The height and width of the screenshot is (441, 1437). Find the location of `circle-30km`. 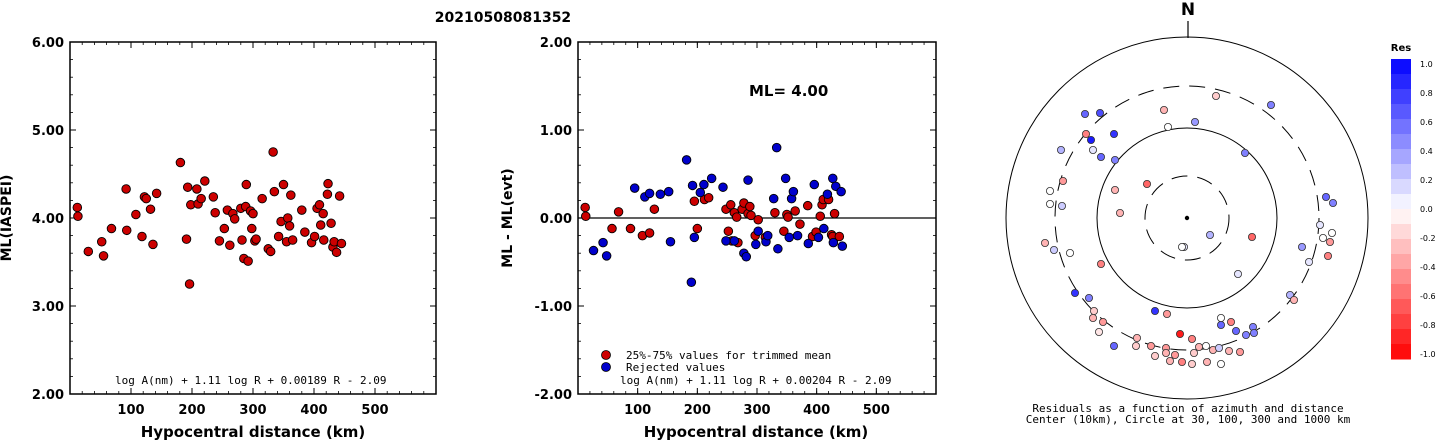

circle-30km is located at coordinates (1187, 218).